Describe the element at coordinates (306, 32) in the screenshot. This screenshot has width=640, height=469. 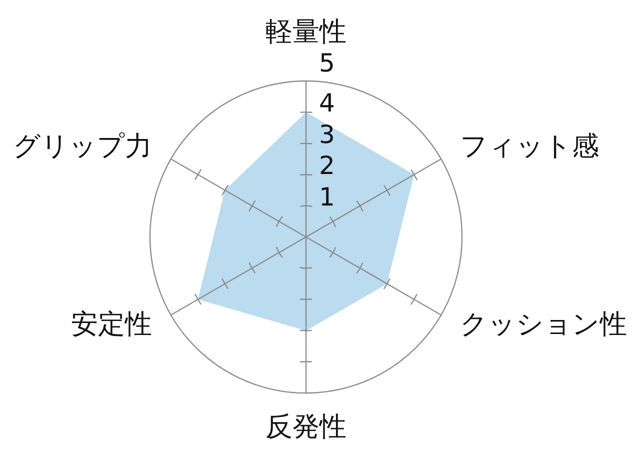
I see `spoke-label: 軽量性` at that location.